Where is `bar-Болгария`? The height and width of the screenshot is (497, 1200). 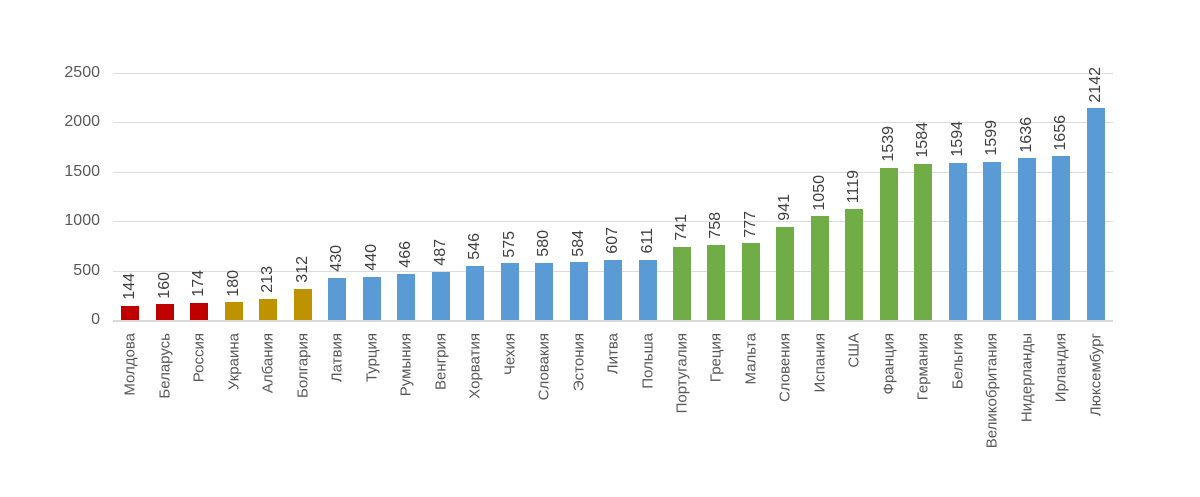 bar-Болгария is located at coordinates (302, 304).